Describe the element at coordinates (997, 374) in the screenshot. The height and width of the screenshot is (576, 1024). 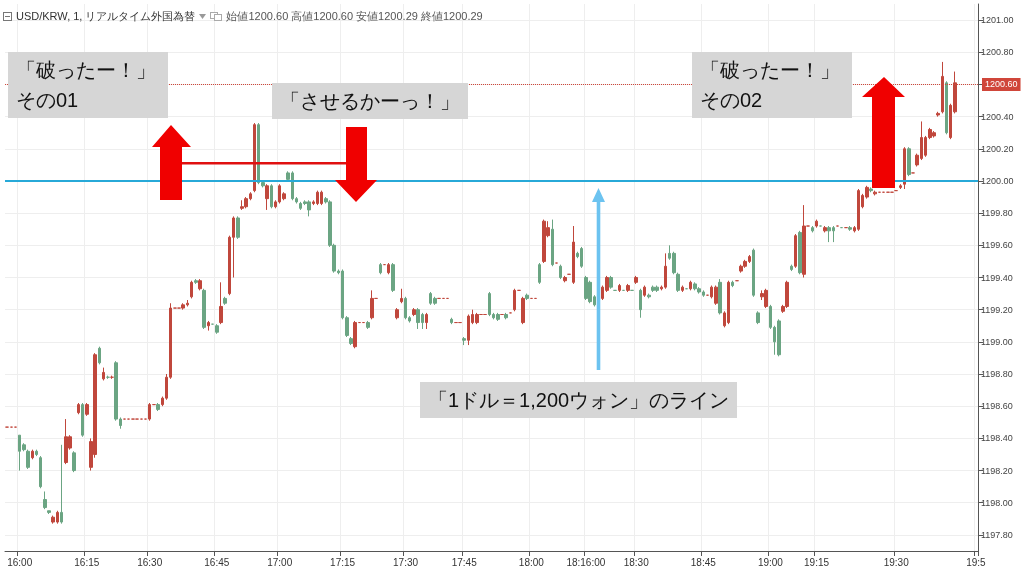
I see `y-tick-label: 1198.80` at that location.